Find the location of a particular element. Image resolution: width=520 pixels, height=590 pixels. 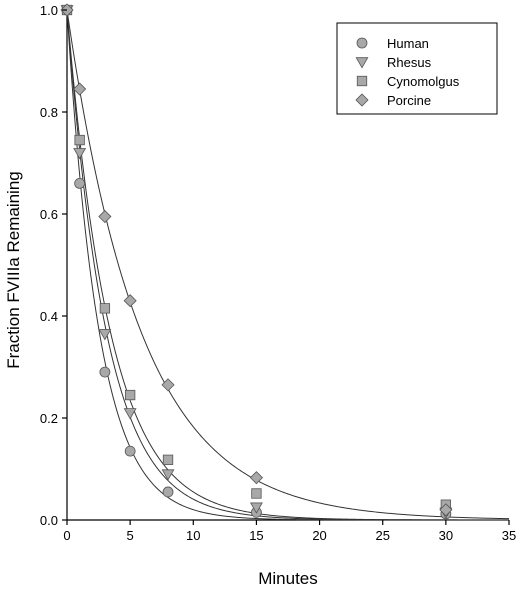

x-tick-label: 35 is located at coordinates (509, 535).